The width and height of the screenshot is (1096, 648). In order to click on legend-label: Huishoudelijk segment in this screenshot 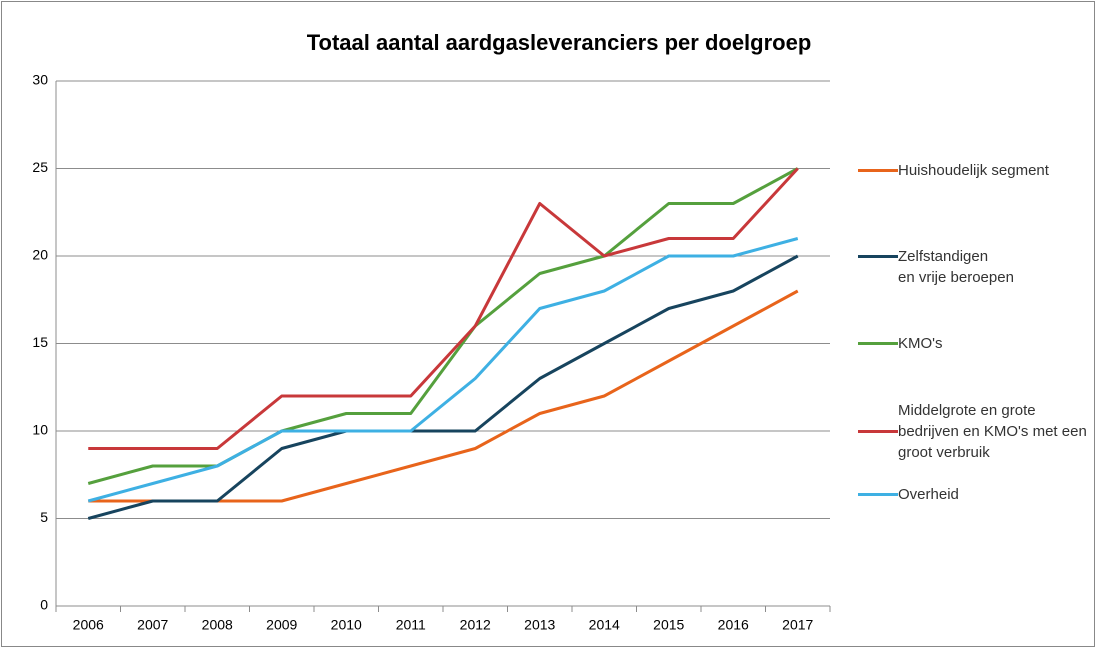, I will do `click(973, 170)`.